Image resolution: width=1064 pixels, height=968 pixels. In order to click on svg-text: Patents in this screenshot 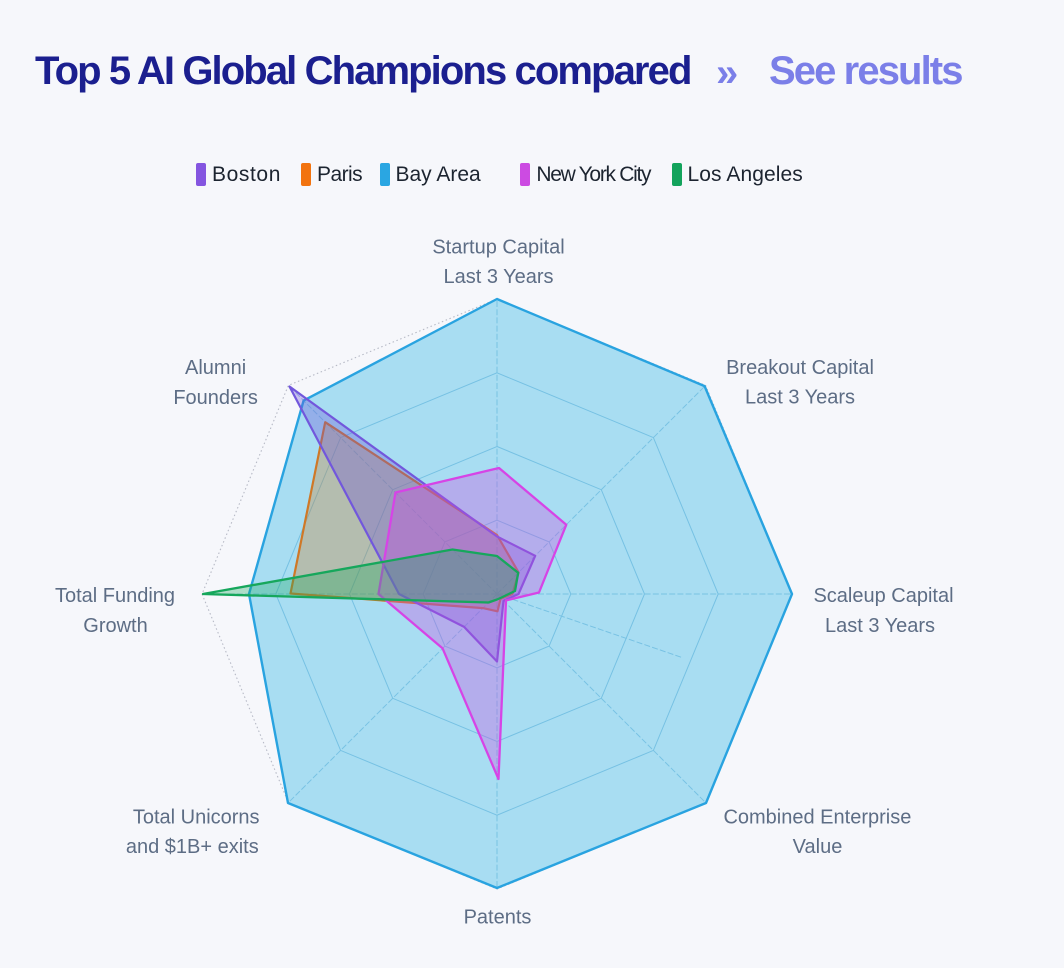, I will do `click(498, 918)`.